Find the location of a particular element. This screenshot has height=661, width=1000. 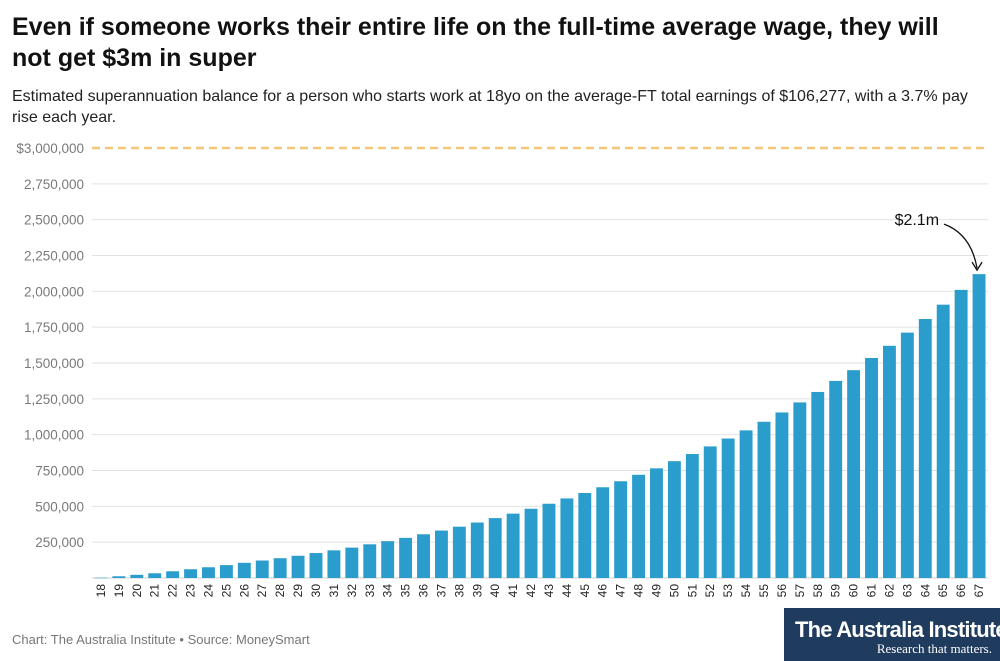

chart-source: Source: MoneySmart is located at coordinates (248, 639).